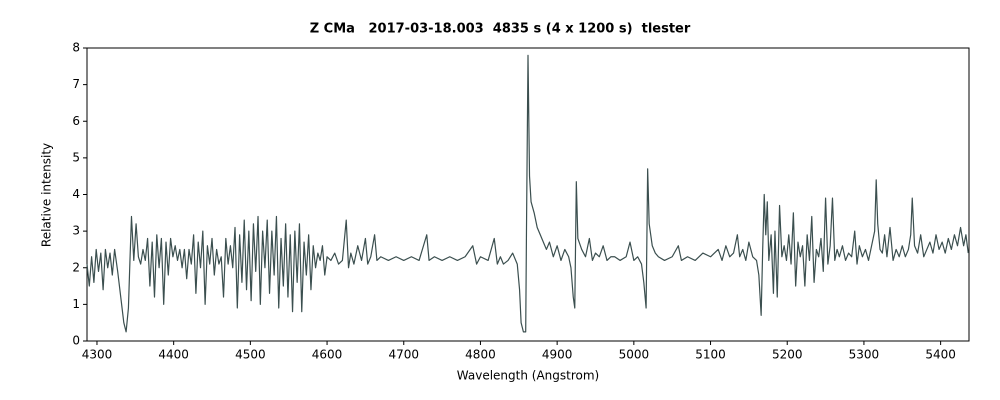 This screenshot has width=1000, height=400. I want to click on y-tick-label: 5, so click(76, 157).